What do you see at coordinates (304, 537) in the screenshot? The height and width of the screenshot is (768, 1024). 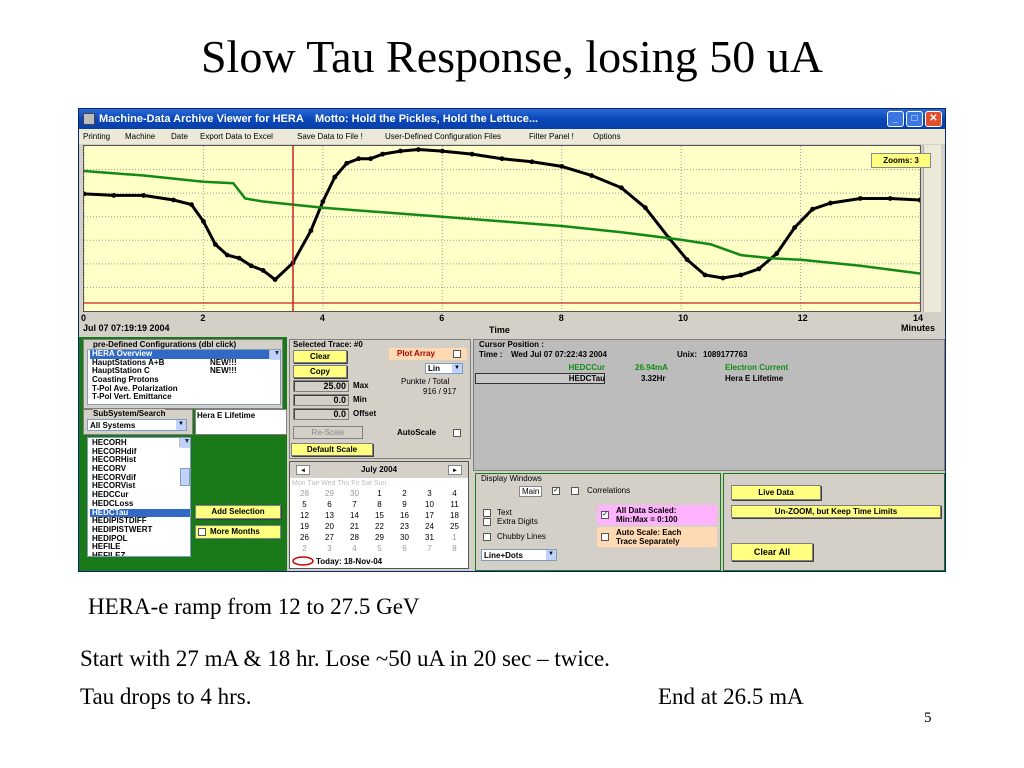 I see `calendar-day: 26` at bounding box center [304, 537].